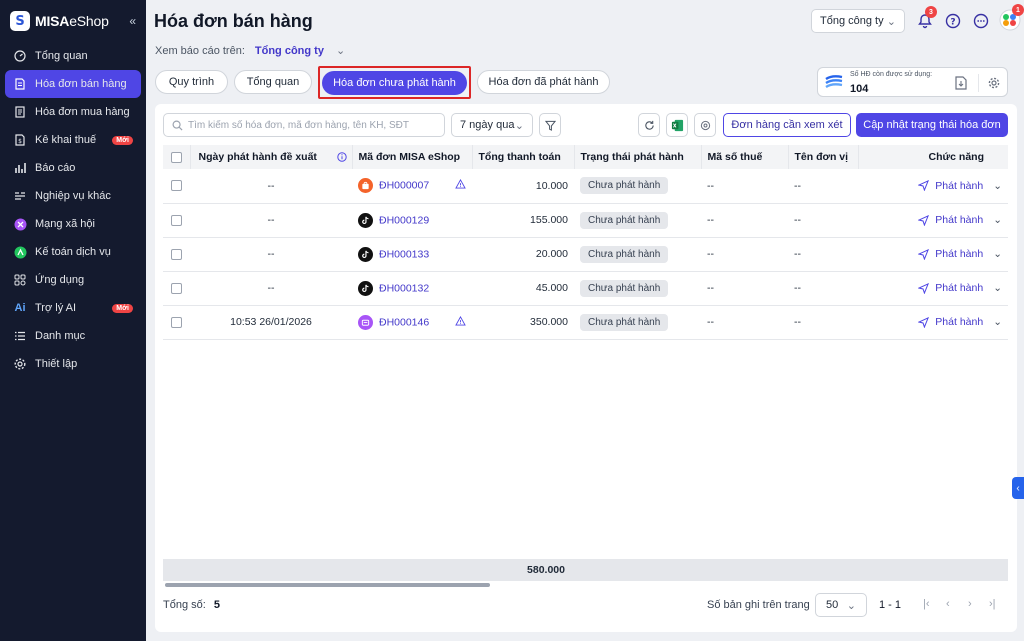  Describe the element at coordinates (823, 254) in the screenshot. I see `unit-name-cell: --` at that location.